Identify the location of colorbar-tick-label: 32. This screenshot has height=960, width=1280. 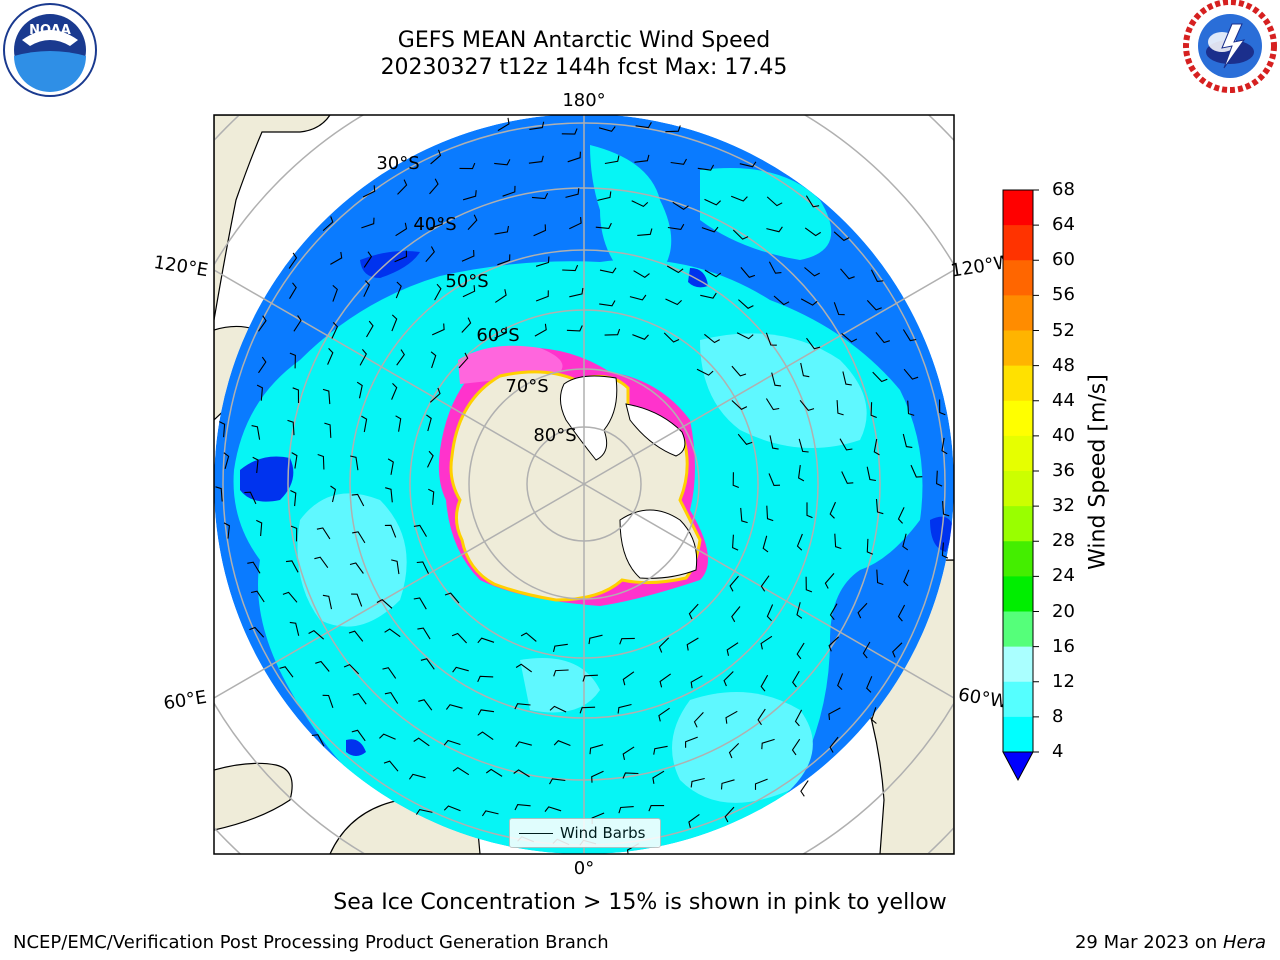
(1063, 506).